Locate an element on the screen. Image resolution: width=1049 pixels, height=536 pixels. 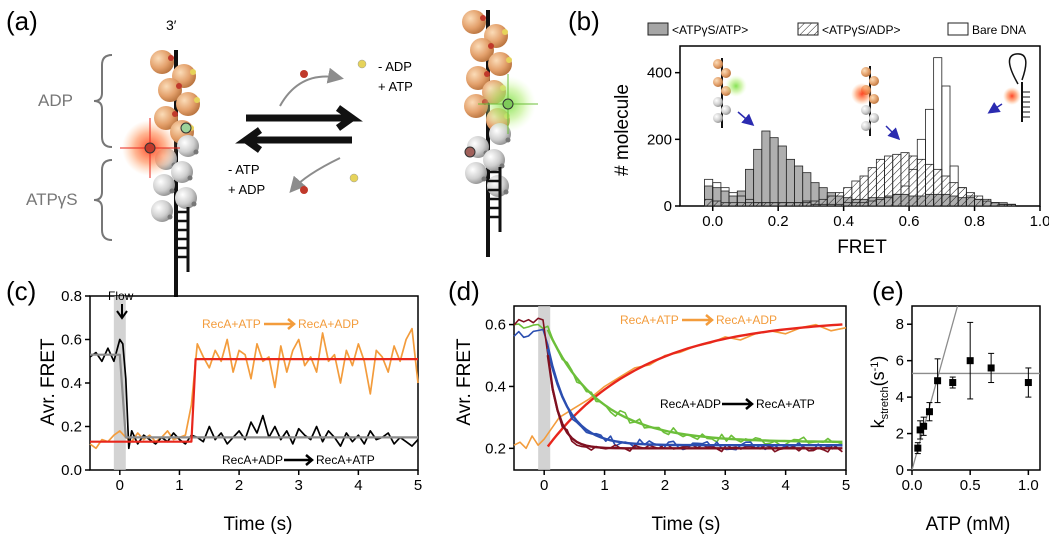
panel-e-rates: 0.0 0.5 1.0 0 2 4 6 8 kstretch(s-1) ATP (mM) is located at coordinates (954, 420).